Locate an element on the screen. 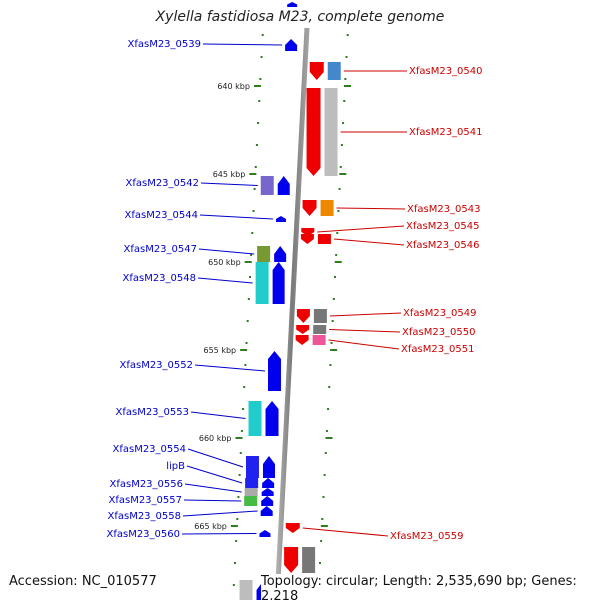 The width and height of the screenshot is (600, 600). gene-label: XfasM23_0541 is located at coordinates (446, 132).